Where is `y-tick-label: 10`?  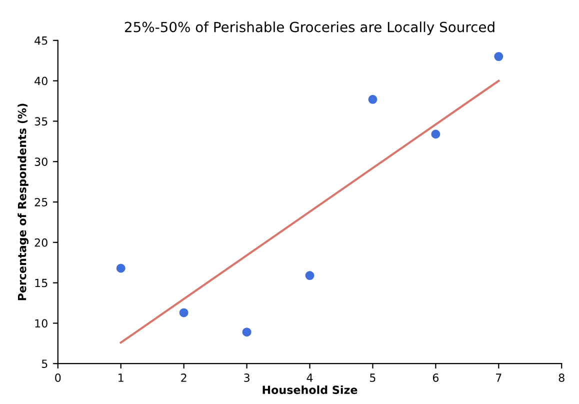
y-tick-label: 10 is located at coordinates (41, 323).